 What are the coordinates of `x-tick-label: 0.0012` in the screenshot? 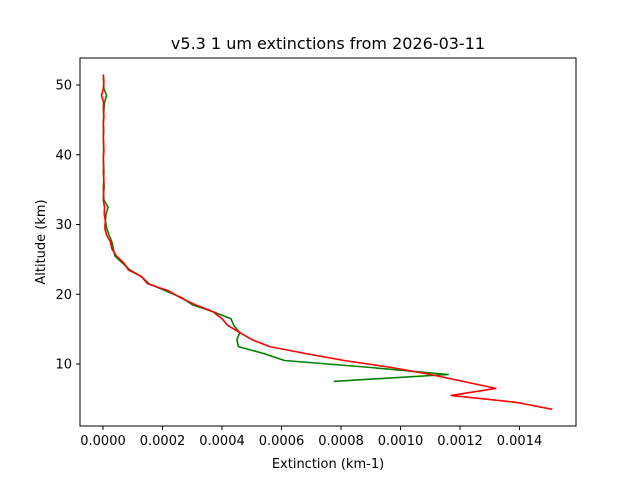 It's located at (460, 441).